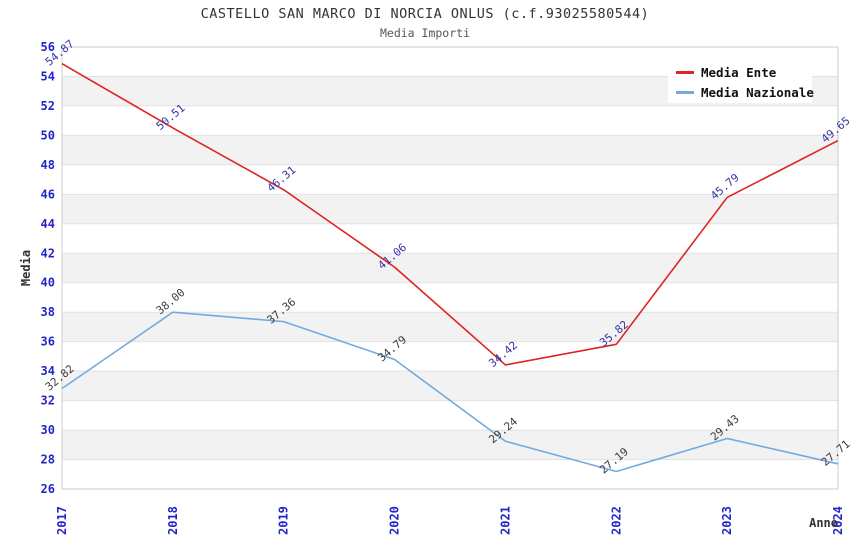 The width and height of the screenshot is (850, 550). I want to click on y-tick-label: 54, so click(48, 76).